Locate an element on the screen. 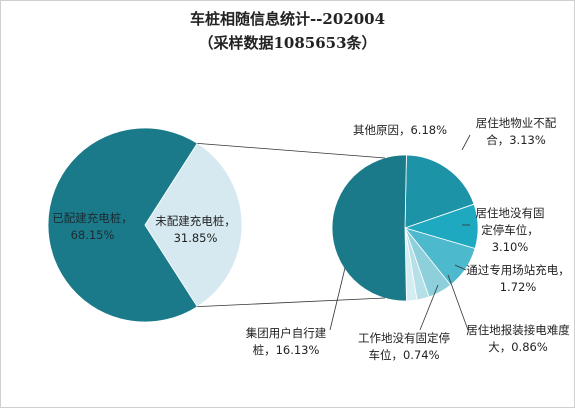 The width and height of the screenshot is (575, 408). data-label: 工作地没有固定停车位，0.74% is located at coordinates (404, 347).